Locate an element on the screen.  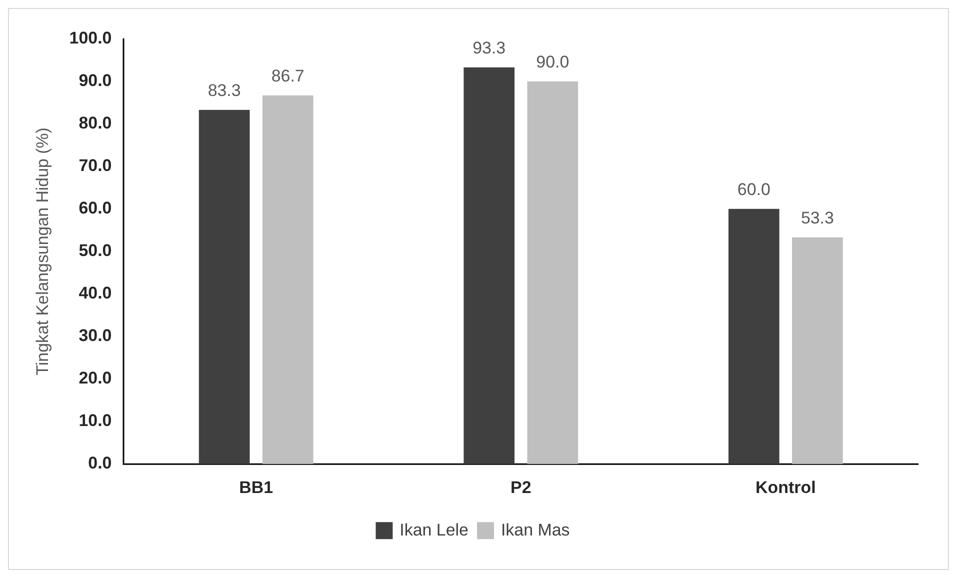
y-tick-label: 80.0 is located at coordinates (95, 123).